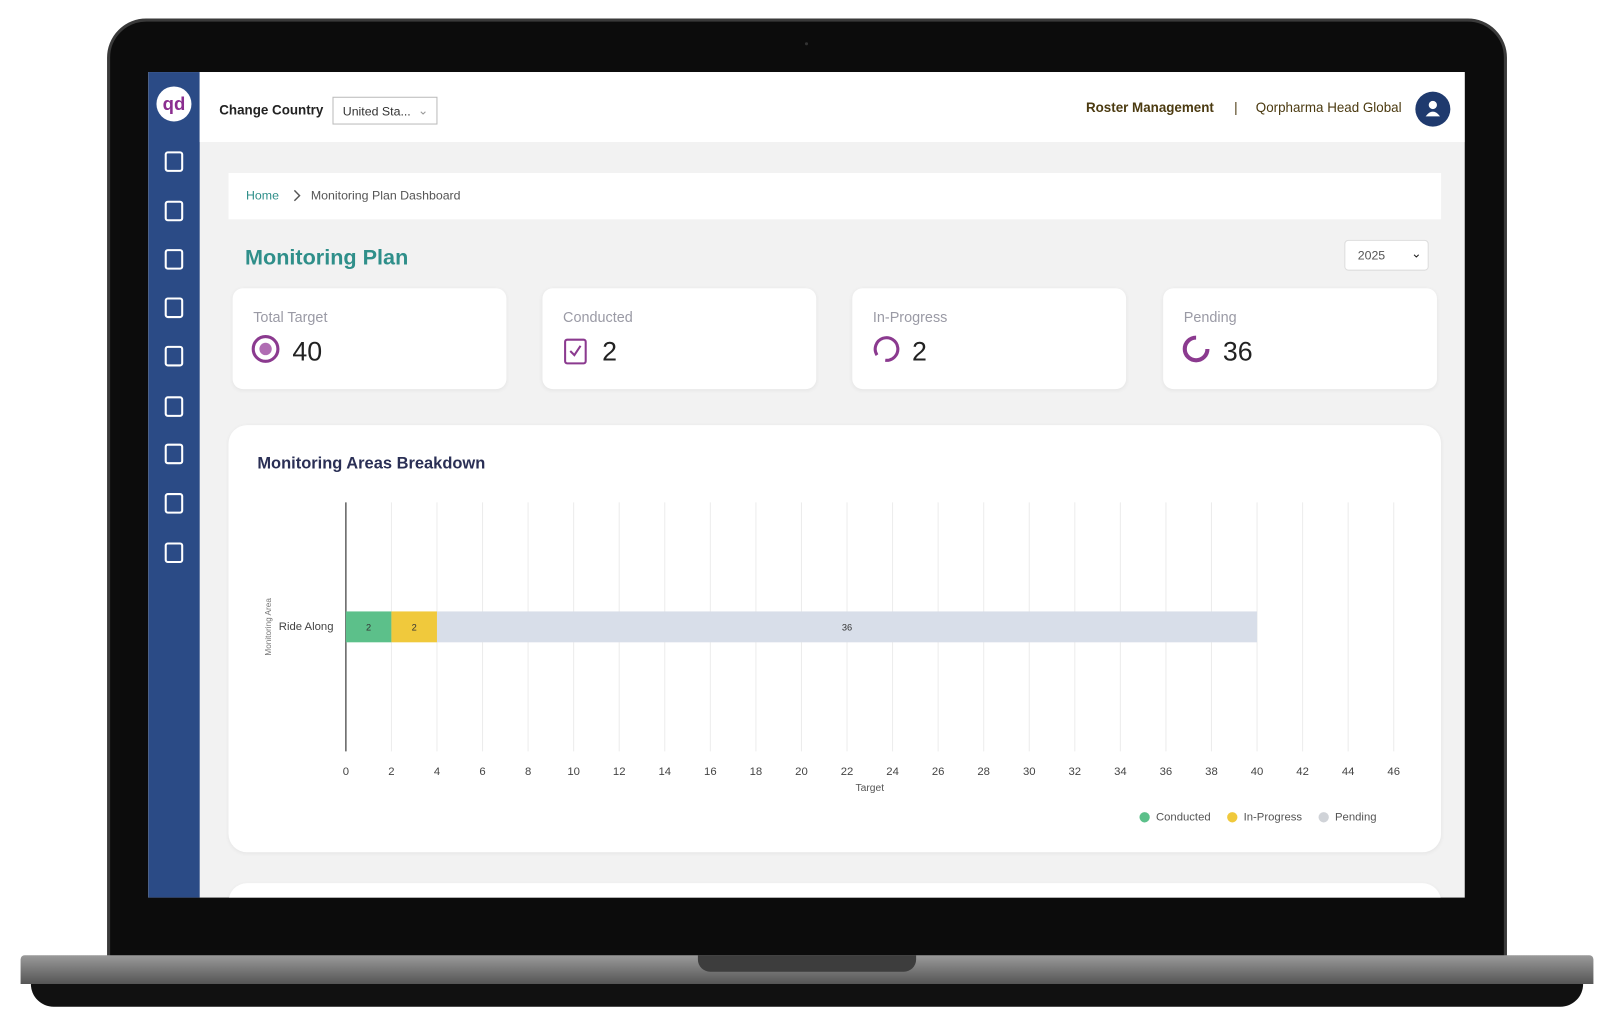  What do you see at coordinates (290, 317) in the screenshot?
I see `card-label: Total Target` at bounding box center [290, 317].